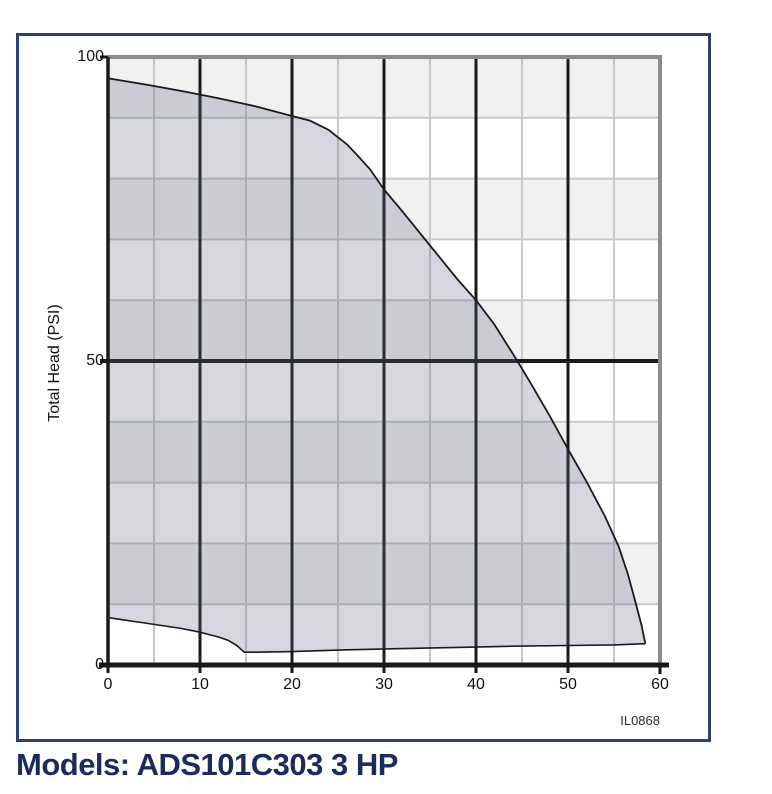 The width and height of the screenshot is (772, 794). I want to click on models-title: Models: ADS101C303 3 HP, so click(207, 764).